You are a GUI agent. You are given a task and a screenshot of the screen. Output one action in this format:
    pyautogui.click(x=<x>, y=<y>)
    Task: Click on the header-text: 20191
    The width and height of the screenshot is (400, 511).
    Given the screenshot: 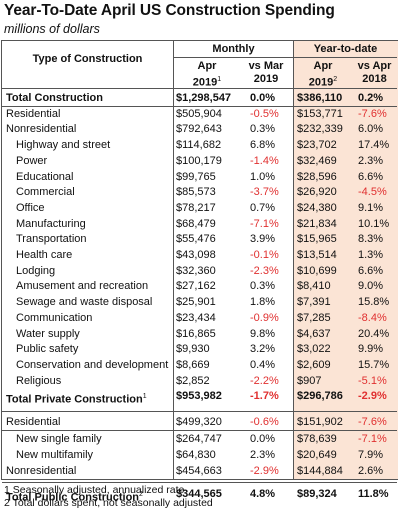 What is the action you would take?
    pyautogui.click(x=207, y=82)
    